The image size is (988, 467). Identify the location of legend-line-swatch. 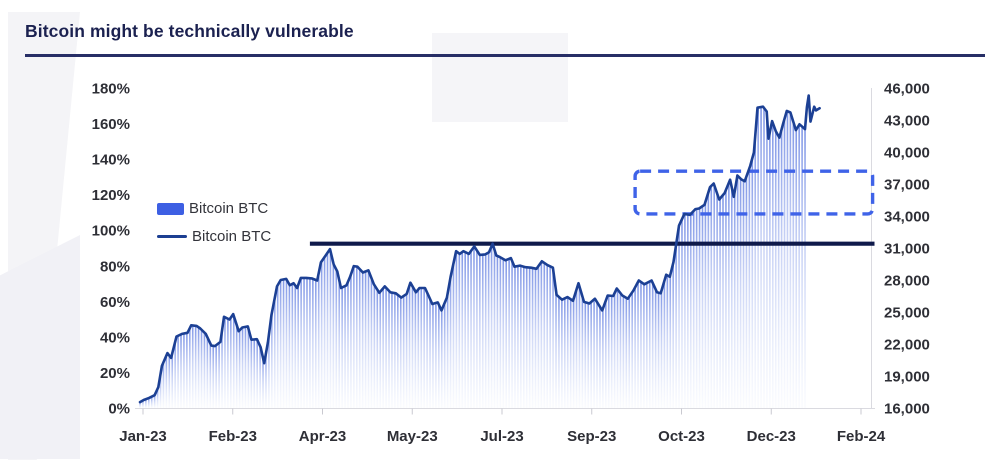
(172, 236).